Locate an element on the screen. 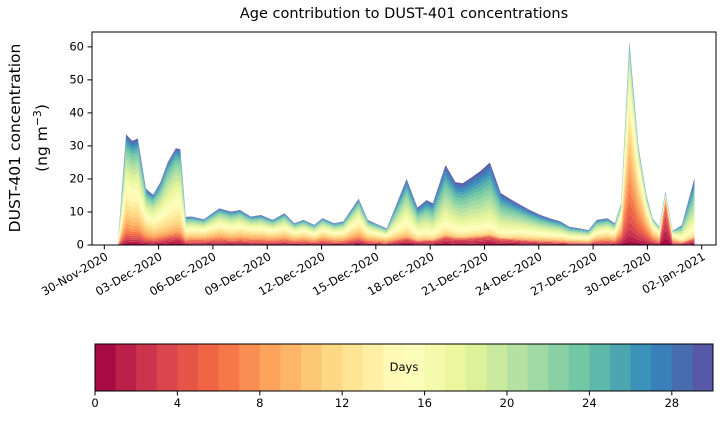 This screenshot has height=425, width=721. colorbar is located at coordinates (404, 369).